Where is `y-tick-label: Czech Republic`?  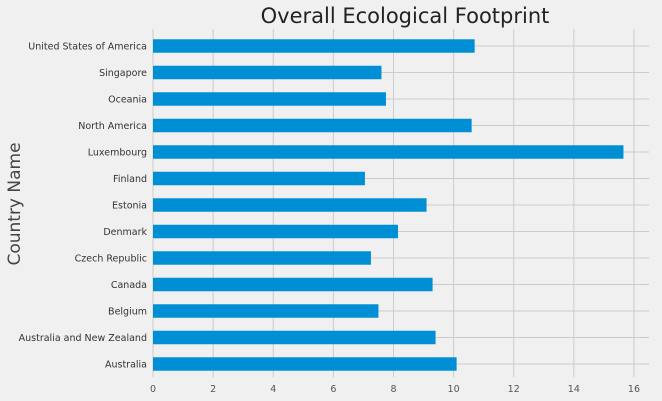 y-tick-label: Czech Republic is located at coordinates (111, 259).